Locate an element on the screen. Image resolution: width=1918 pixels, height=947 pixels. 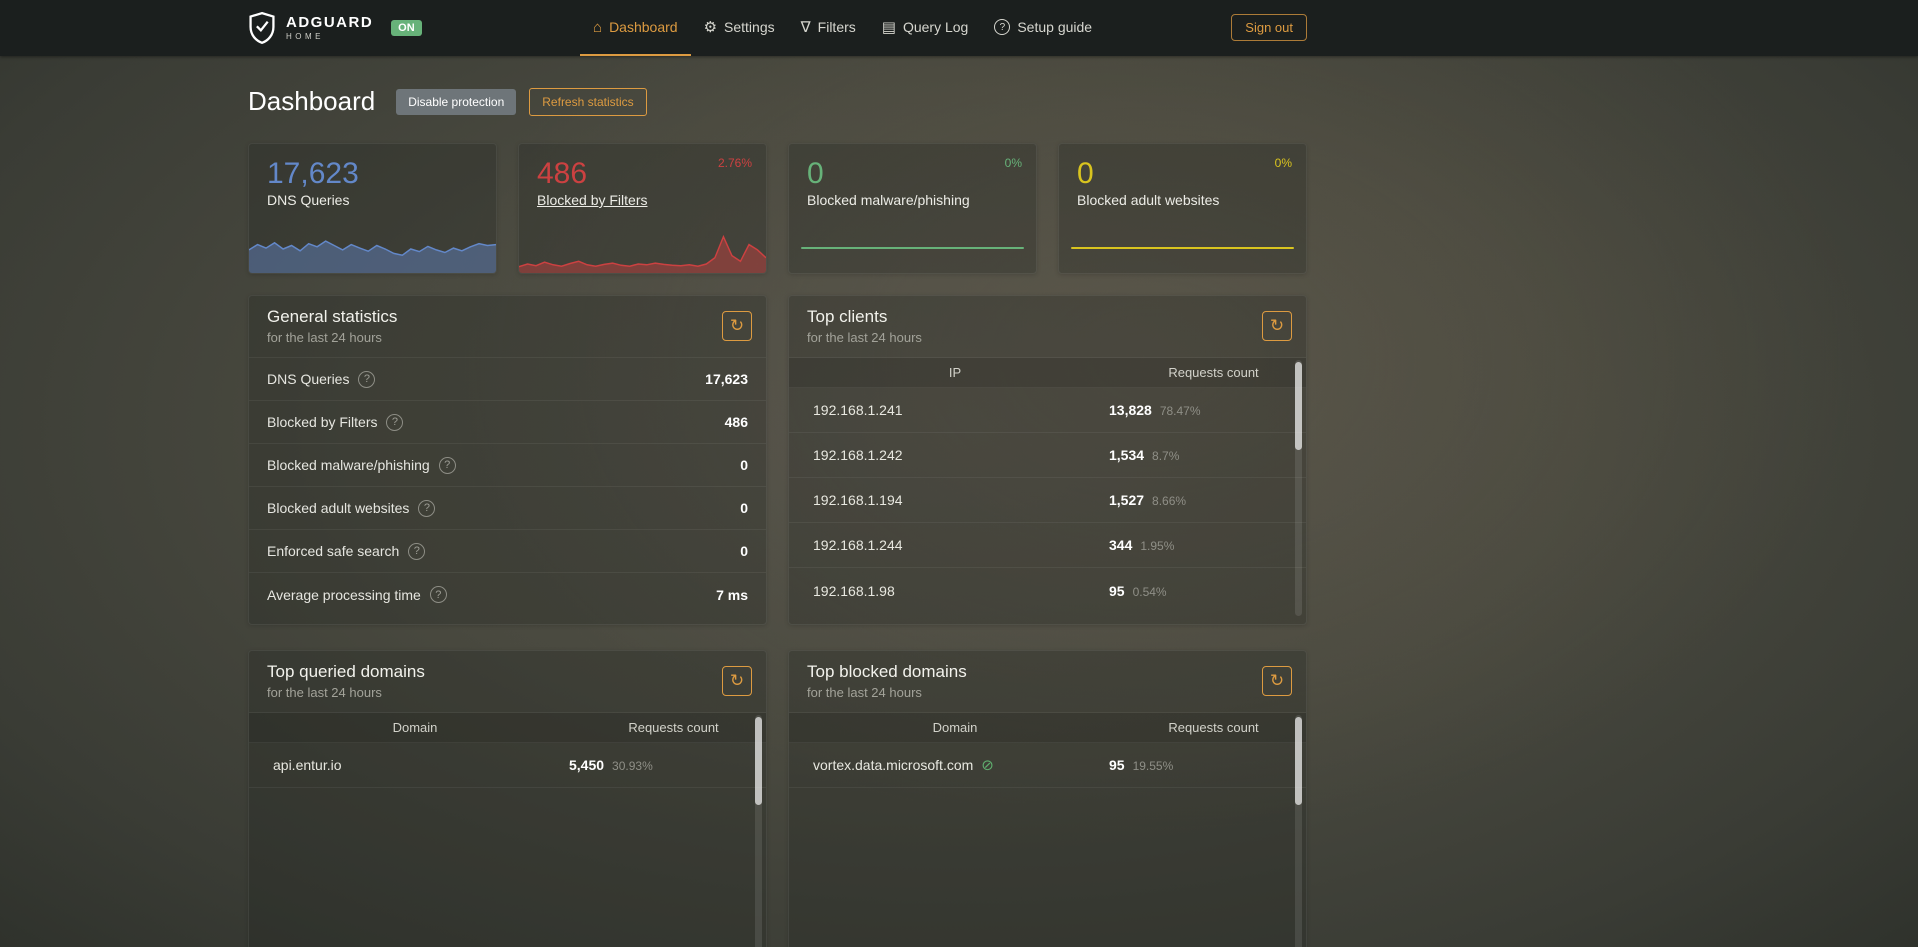
stat-row-label: Blocked by Filters is located at coordinates (322, 422).